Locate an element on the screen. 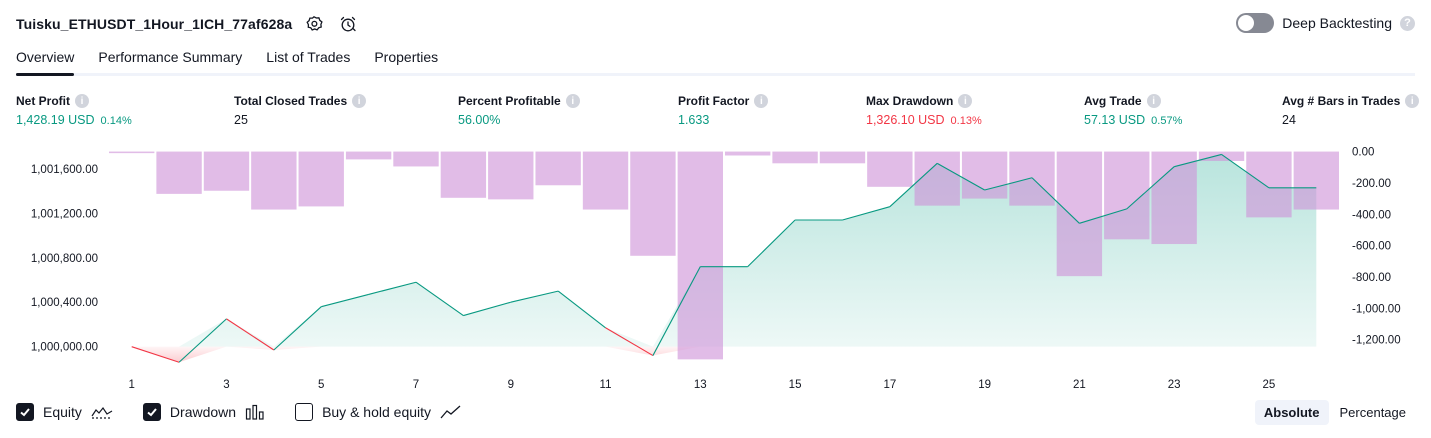 Image resolution: width=1431 pixels, height=438 pixels. stat-net-profit: Net Profit i 1,428.19 USD 0.14% is located at coordinates (74, 109).